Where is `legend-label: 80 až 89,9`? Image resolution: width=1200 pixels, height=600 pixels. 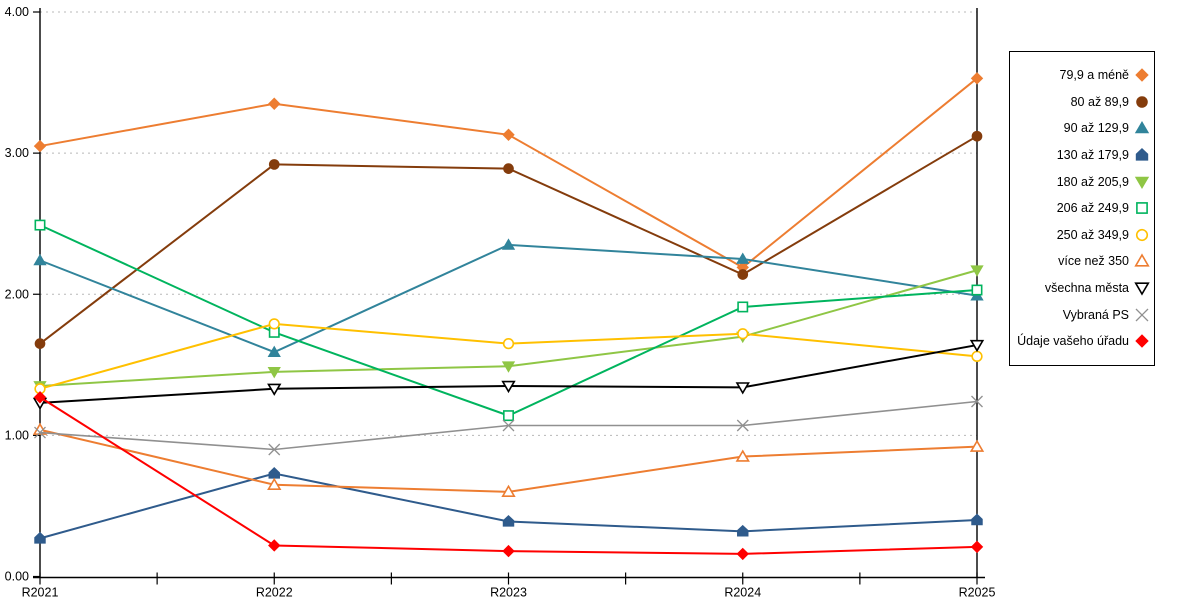 legend-label: 80 až 89,9 is located at coordinates (1099, 101).